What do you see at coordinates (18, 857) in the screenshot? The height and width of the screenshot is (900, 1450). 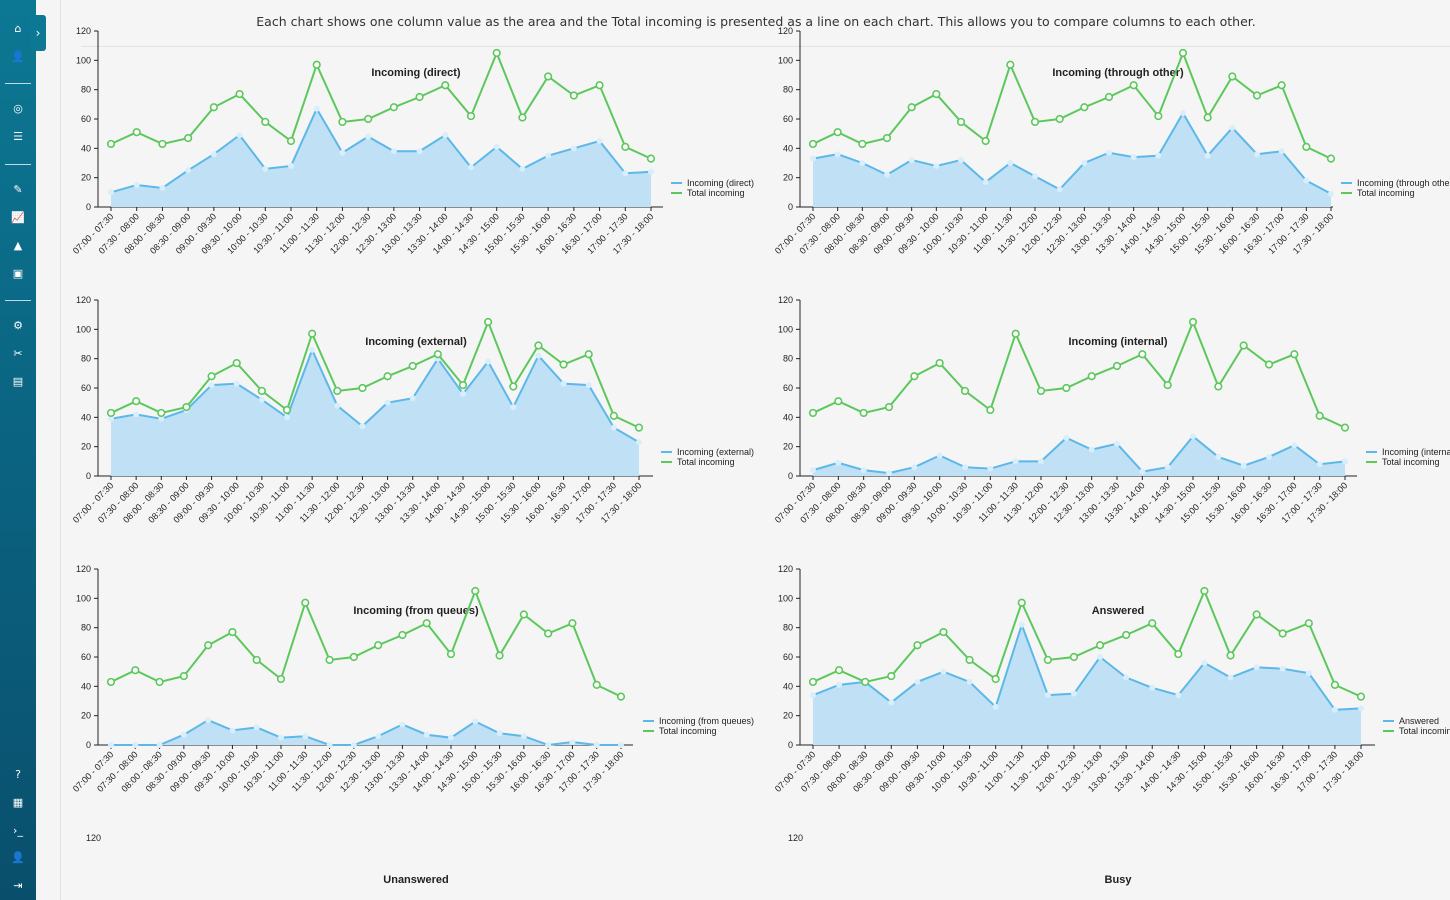 I see `user-settings-icon: 👤` at bounding box center [18, 857].